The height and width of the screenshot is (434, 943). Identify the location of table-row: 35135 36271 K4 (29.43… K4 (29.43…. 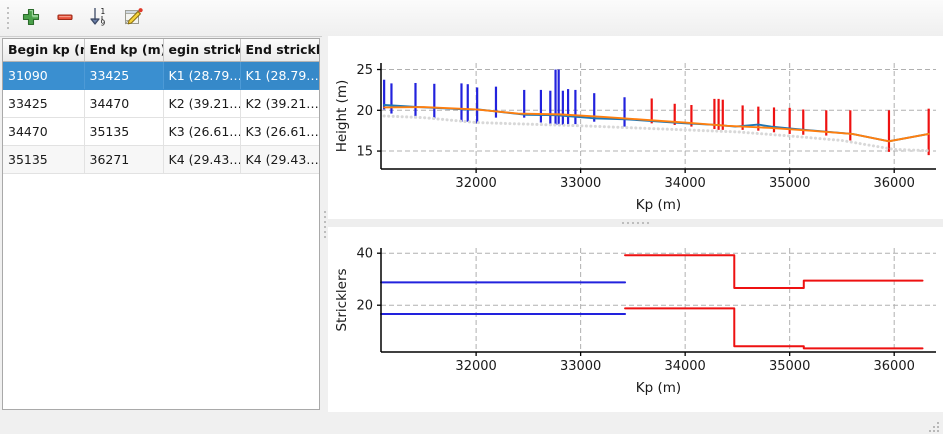
(161, 159).